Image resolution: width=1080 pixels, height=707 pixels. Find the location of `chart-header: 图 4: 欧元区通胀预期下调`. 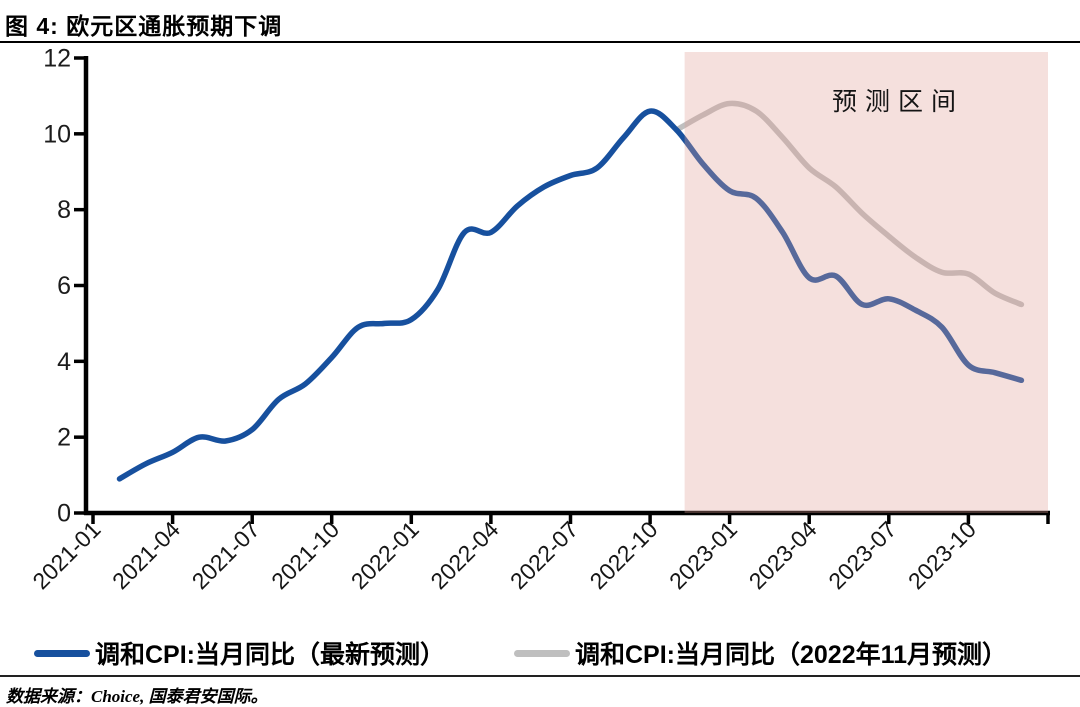

chart-header: 图 4: 欧元区通胀预期下调 is located at coordinates (540, 21).